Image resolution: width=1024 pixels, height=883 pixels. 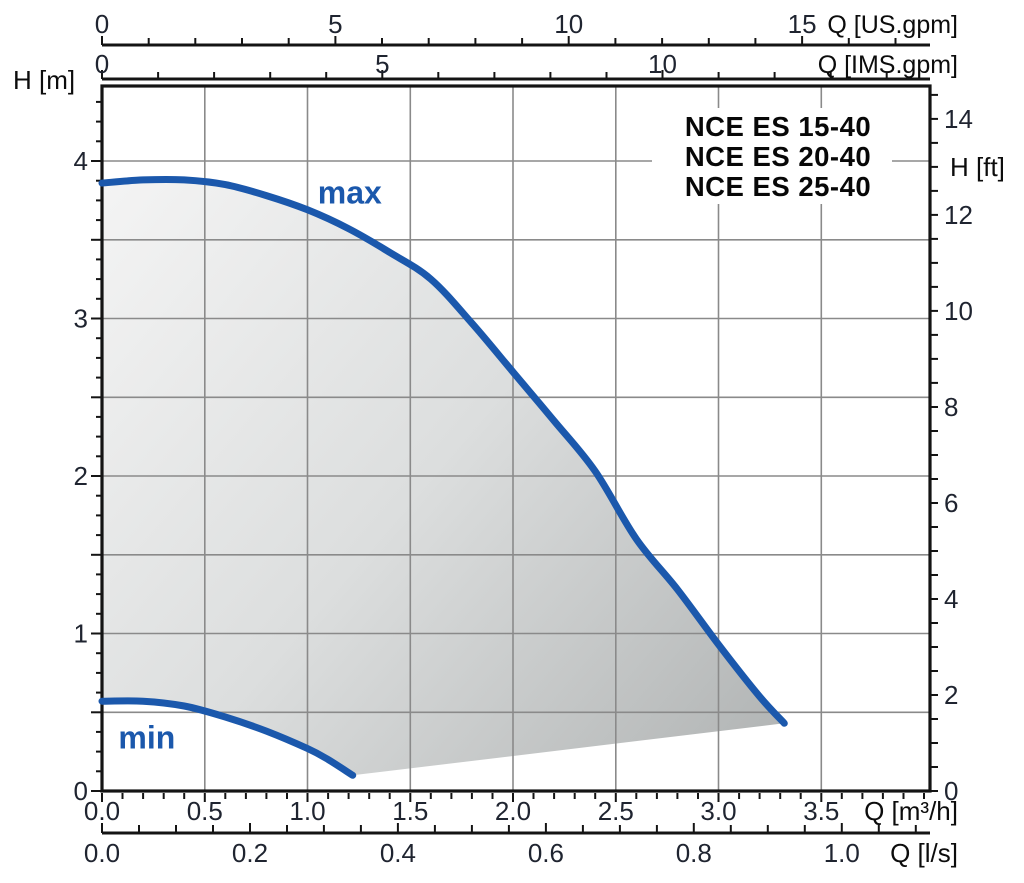 I want to click on min-speed-curve, so click(x=227, y=738).